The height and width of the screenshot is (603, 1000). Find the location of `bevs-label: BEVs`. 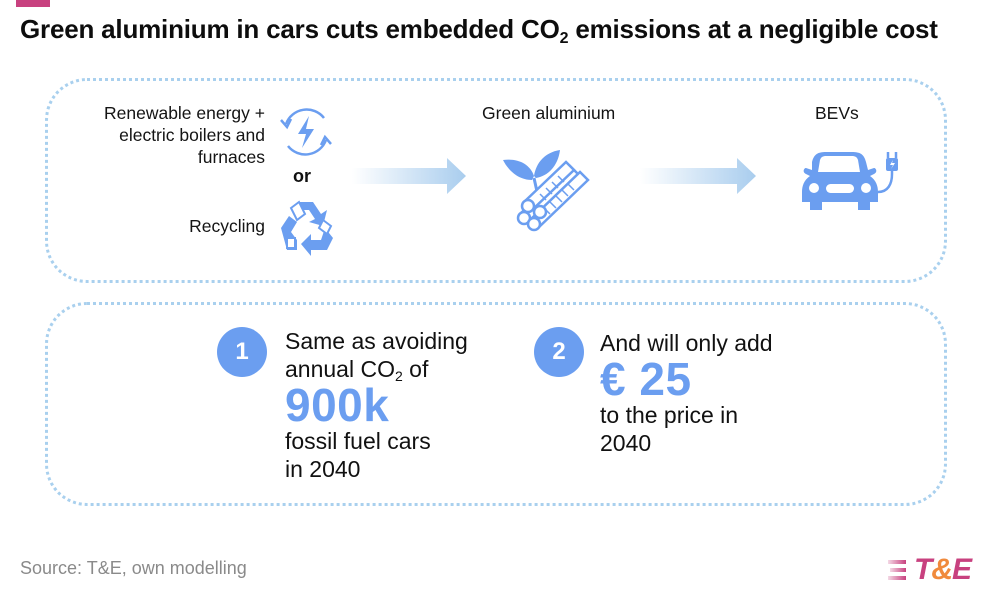

bevs-label: BEVs is located at coordinates (837, 113).